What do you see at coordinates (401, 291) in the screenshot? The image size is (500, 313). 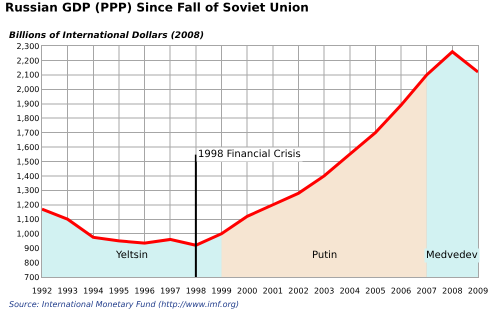 I see `x-tick-label: 2006` at bounding box center [401, 291].